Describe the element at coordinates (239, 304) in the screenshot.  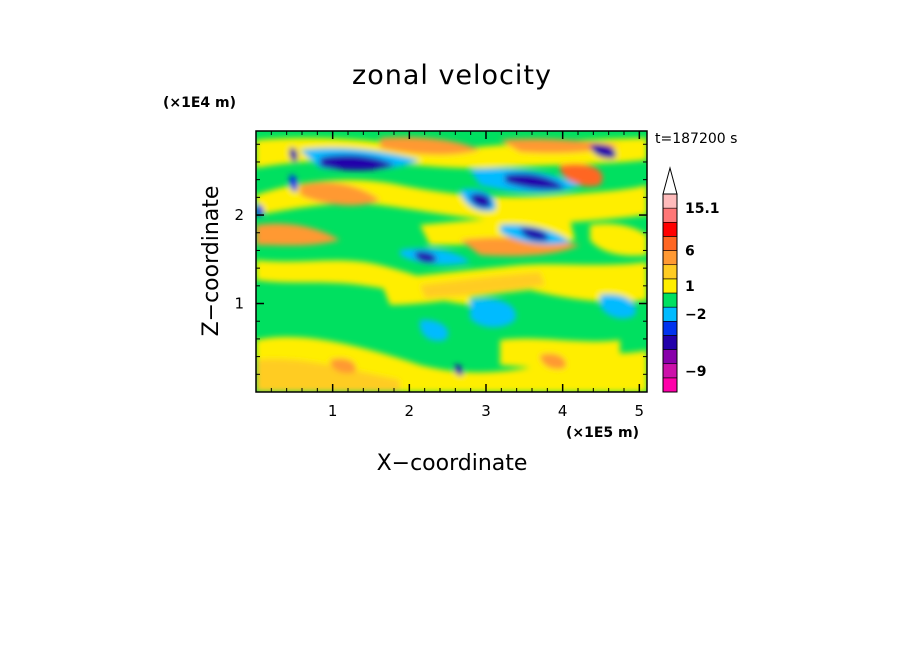
I see `y-tick-label: 1` at that location.